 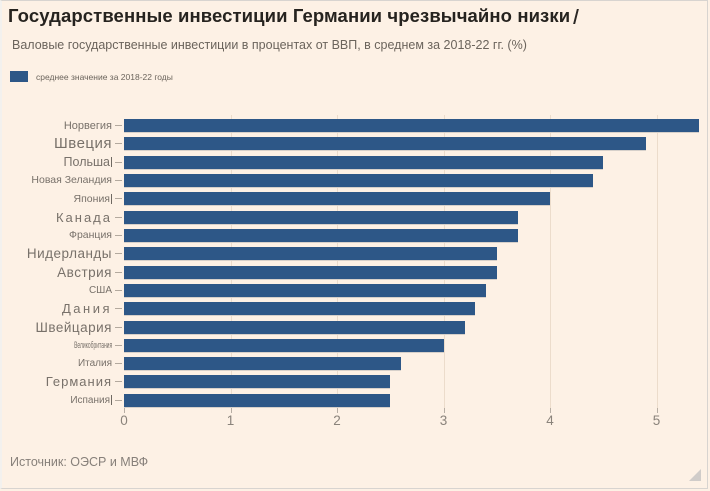 I want to click on category-label: Новая Зеландия, so click(x=57, y=180).